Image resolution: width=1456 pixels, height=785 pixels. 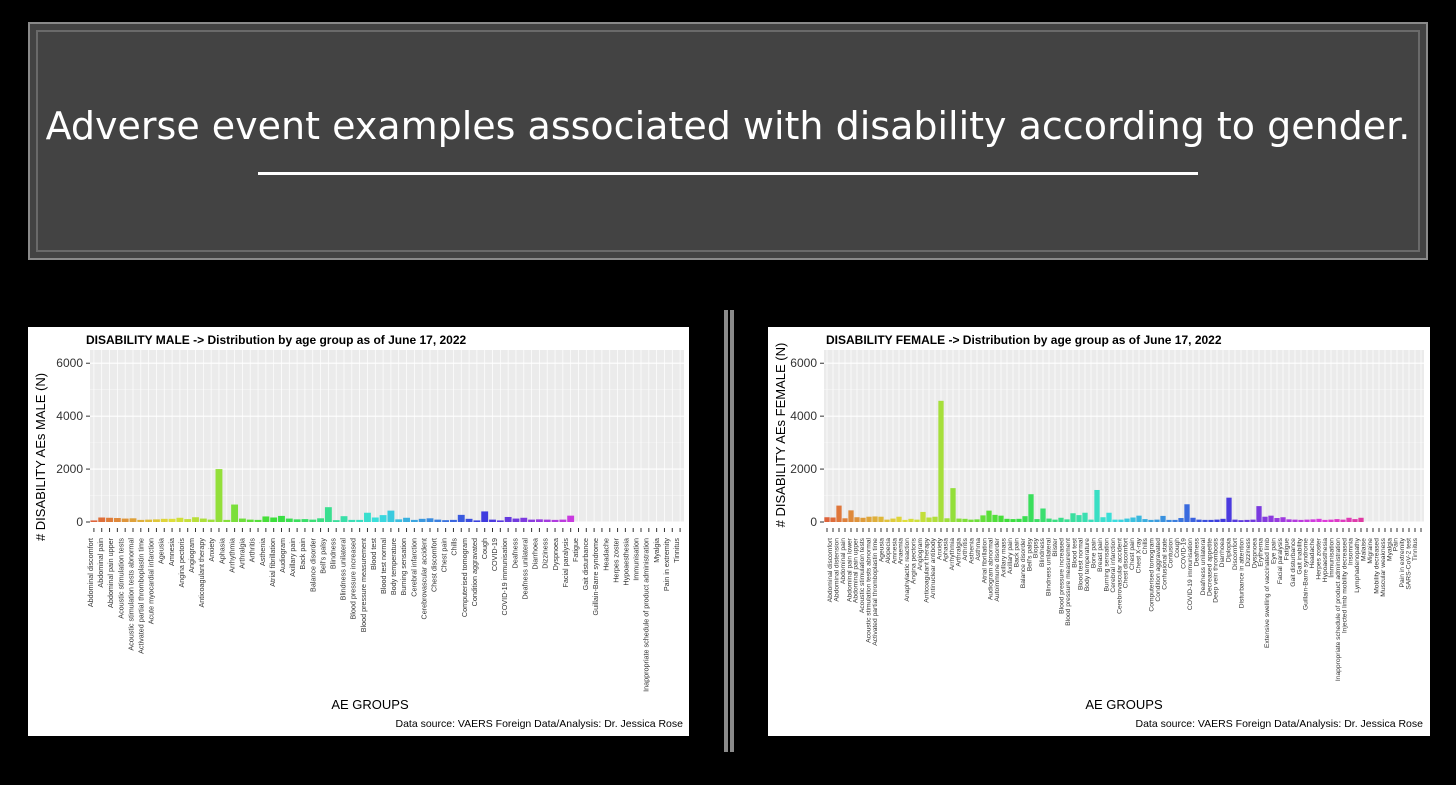 I want to click on x-tick-label: Balance disorder, so click(x=1023, y=562).